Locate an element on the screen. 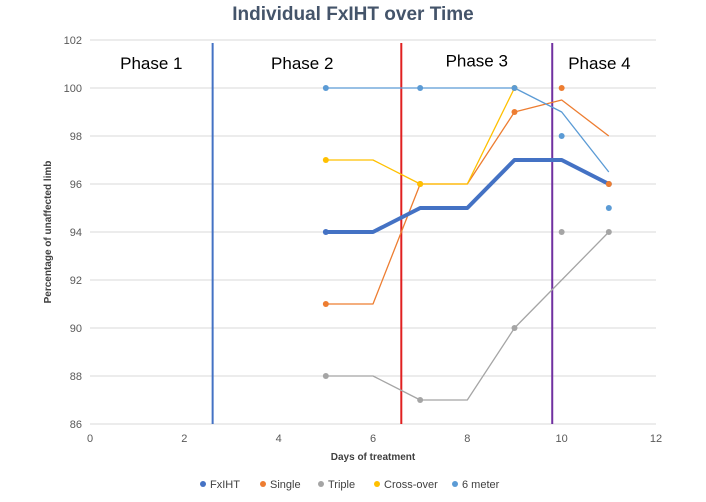 This screenshot has height=502, width=706. phase-label: Phase 3 is located at coordinates (477, 60).